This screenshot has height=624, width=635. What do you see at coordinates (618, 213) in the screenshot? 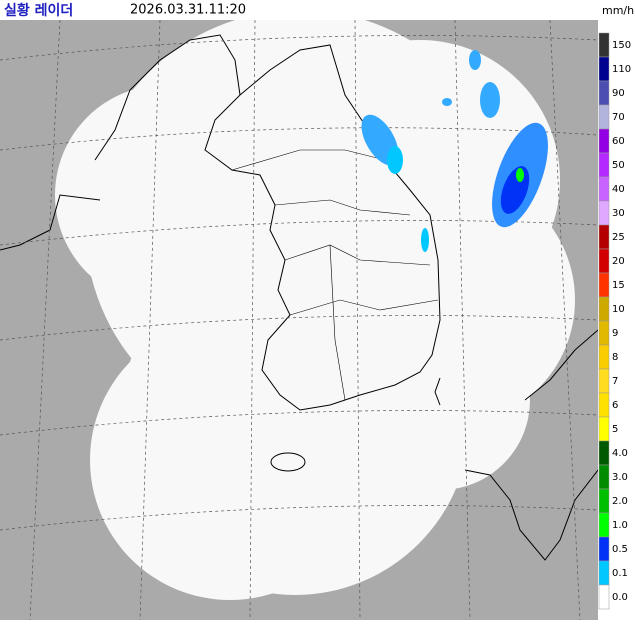
I see `legend-label: 30` at bounding box center [618, 213].